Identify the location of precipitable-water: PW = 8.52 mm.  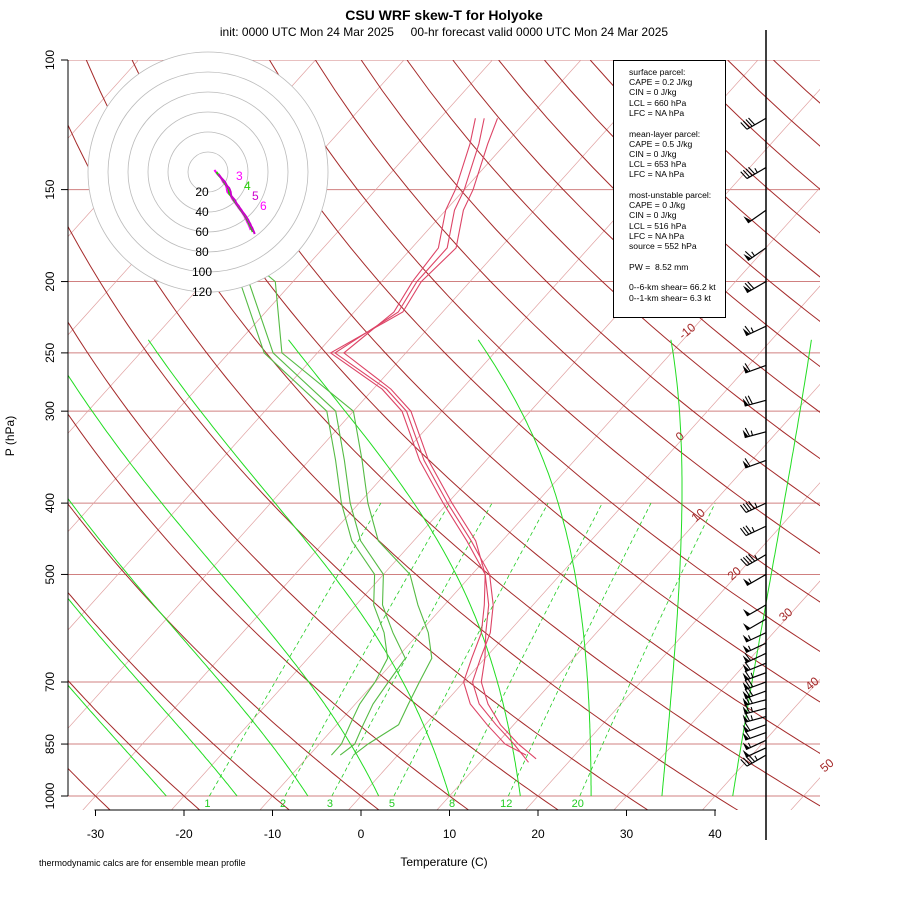
(659, 266).